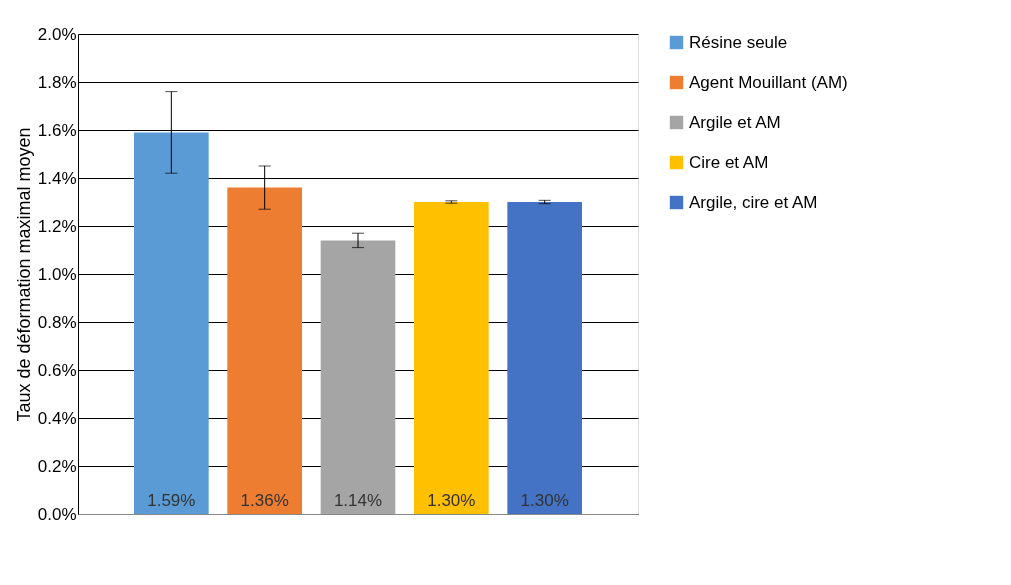 The image size is (1011, 585). I want to click on y-tick-label: 0.4%, so click(57, 418).